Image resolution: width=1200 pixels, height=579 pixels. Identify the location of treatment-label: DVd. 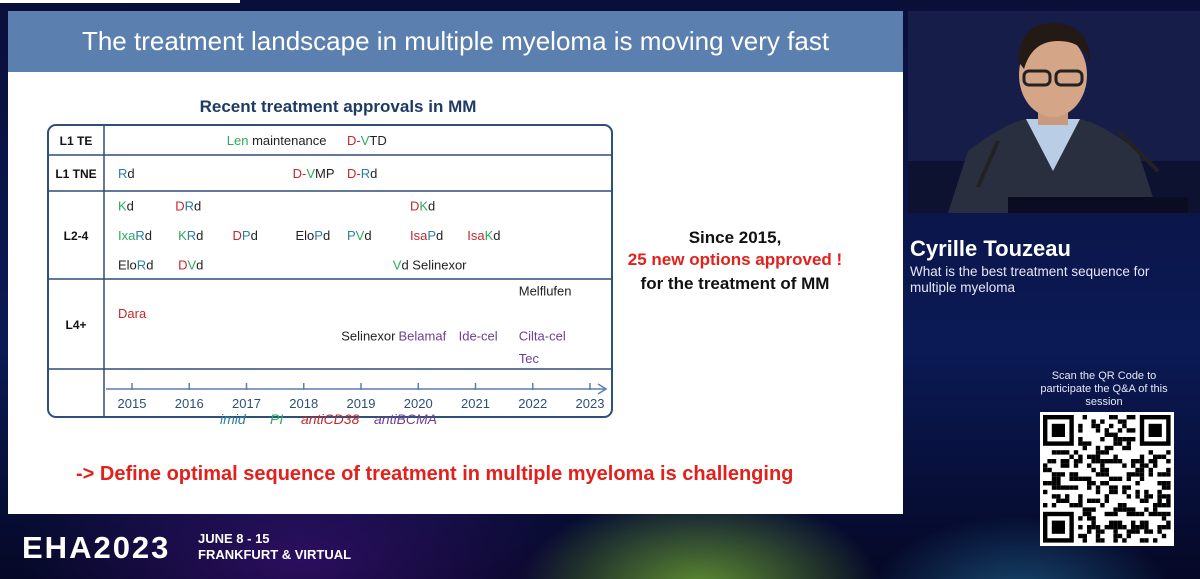
(190, 264).